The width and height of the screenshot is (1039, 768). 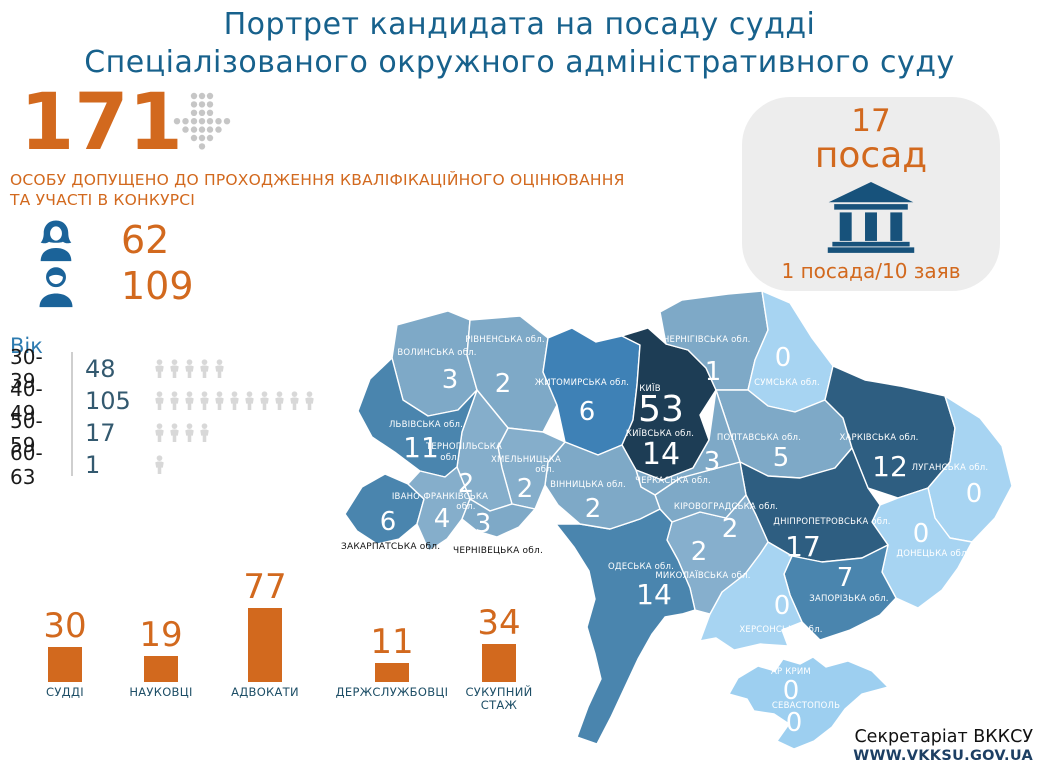 What do you see at coordinates (483, 524) in the screenshot?
I see `region-value-chernivtsi: 3` at bounding box center [483, 524].